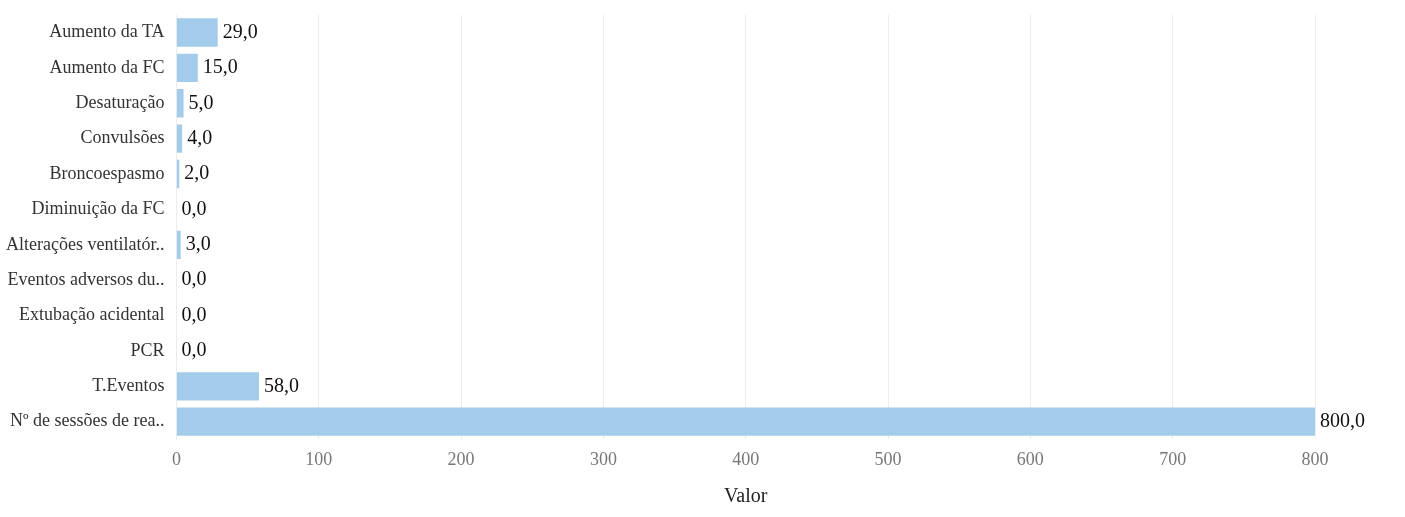 The image size is (1405, 517). Describe the element at coordinates (888, 458) in the screenshot. I see `x-tick-label: 500` at that location.